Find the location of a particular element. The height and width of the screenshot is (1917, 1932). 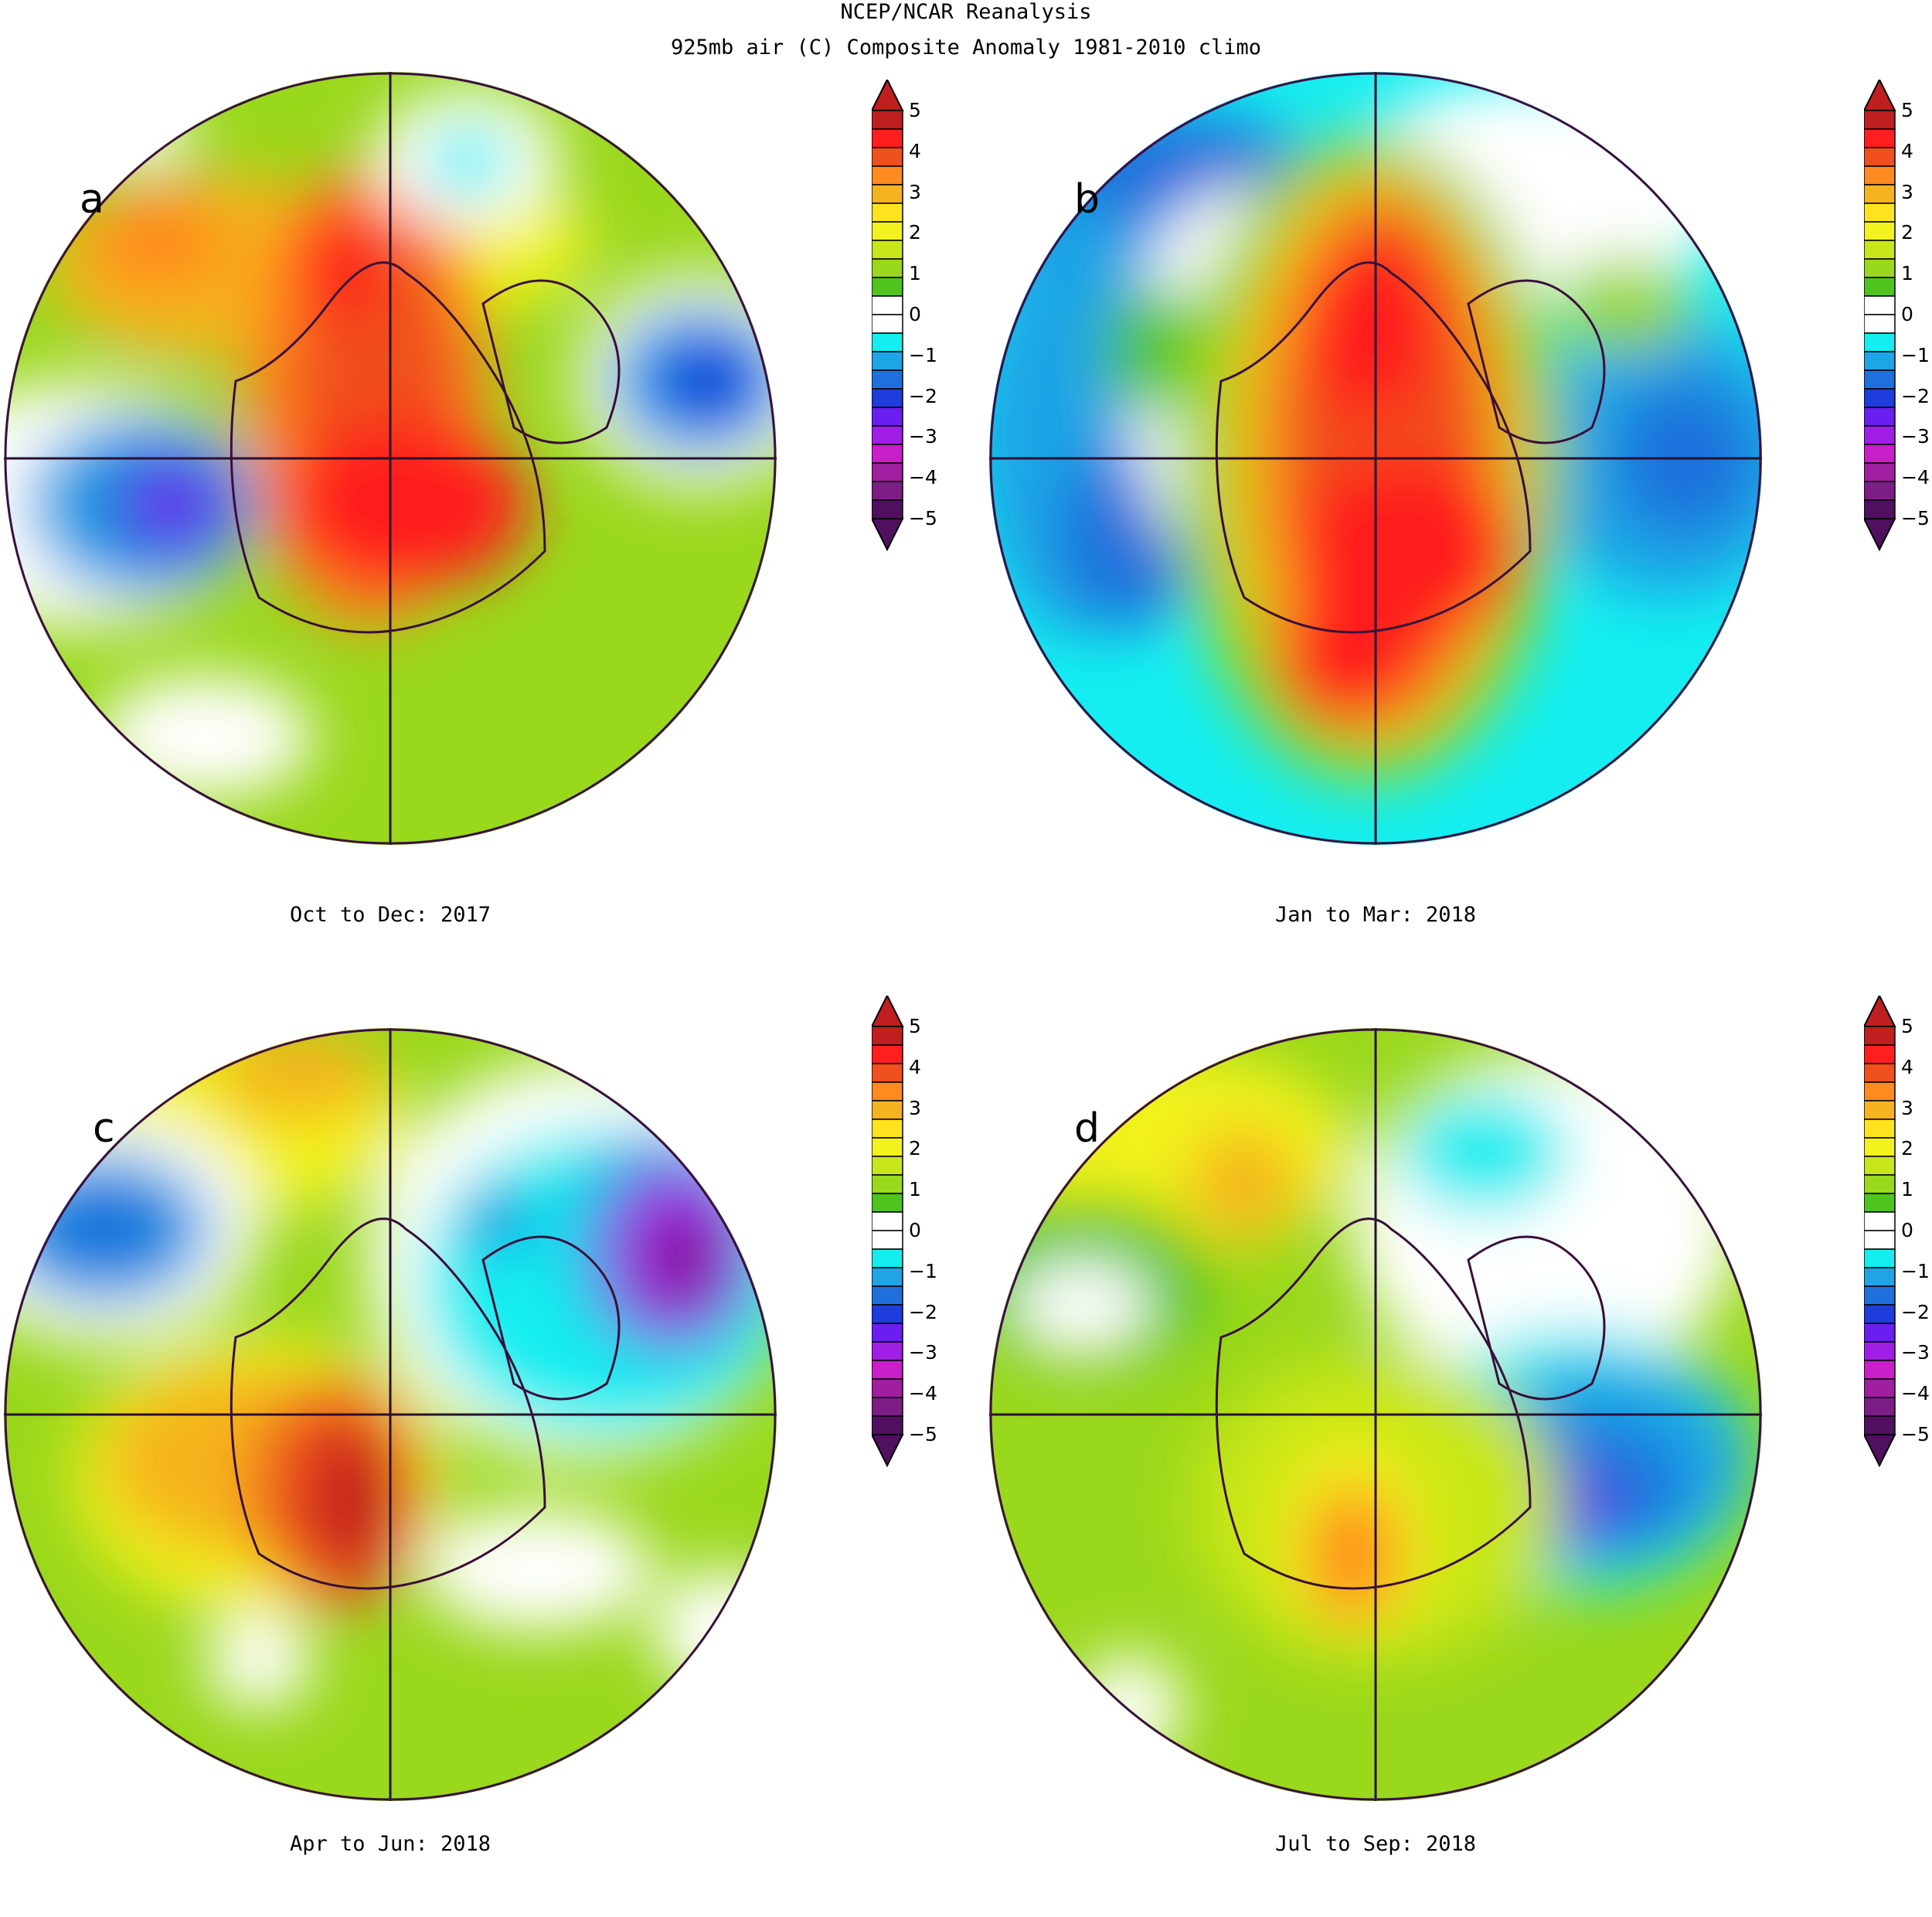

colorbar-d: 5 4 3 2 1 0 −1 −2 −3 −4 −5 is located at coordinates (1897, 1232).